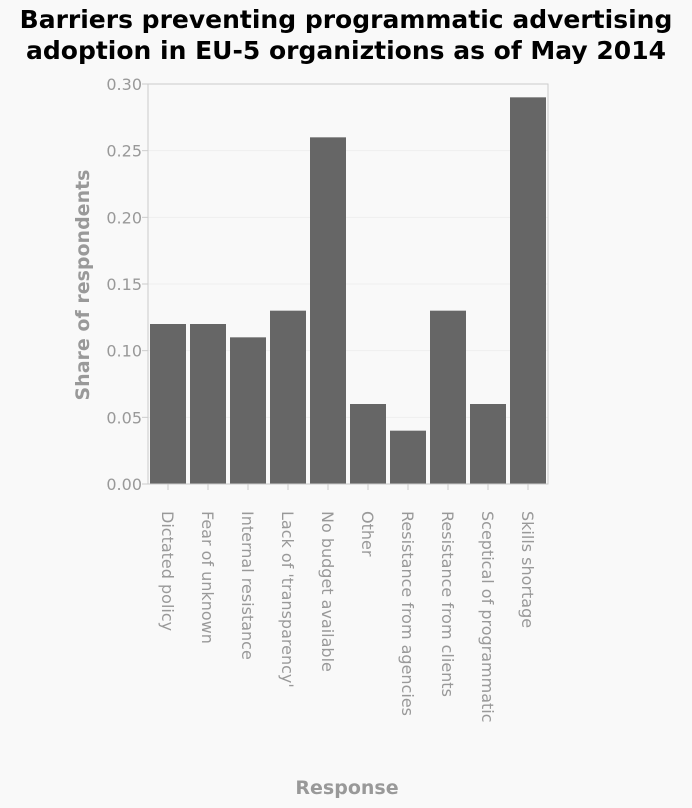  Describe the element at coordinates (124, 151) in the screenshot. I see `y-tick-label: 0.25` at that location.